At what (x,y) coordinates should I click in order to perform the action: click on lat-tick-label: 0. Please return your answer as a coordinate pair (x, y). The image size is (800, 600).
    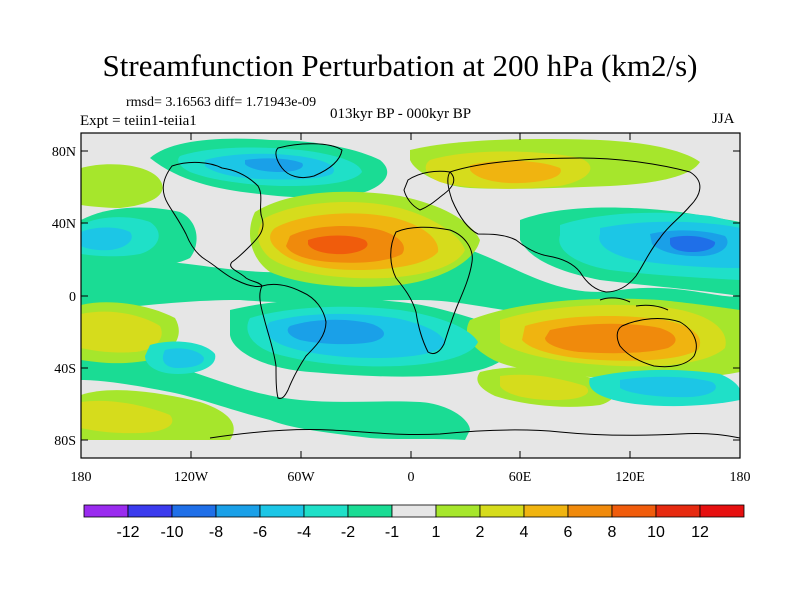
    Looking at the image, I should click on (72, 297).